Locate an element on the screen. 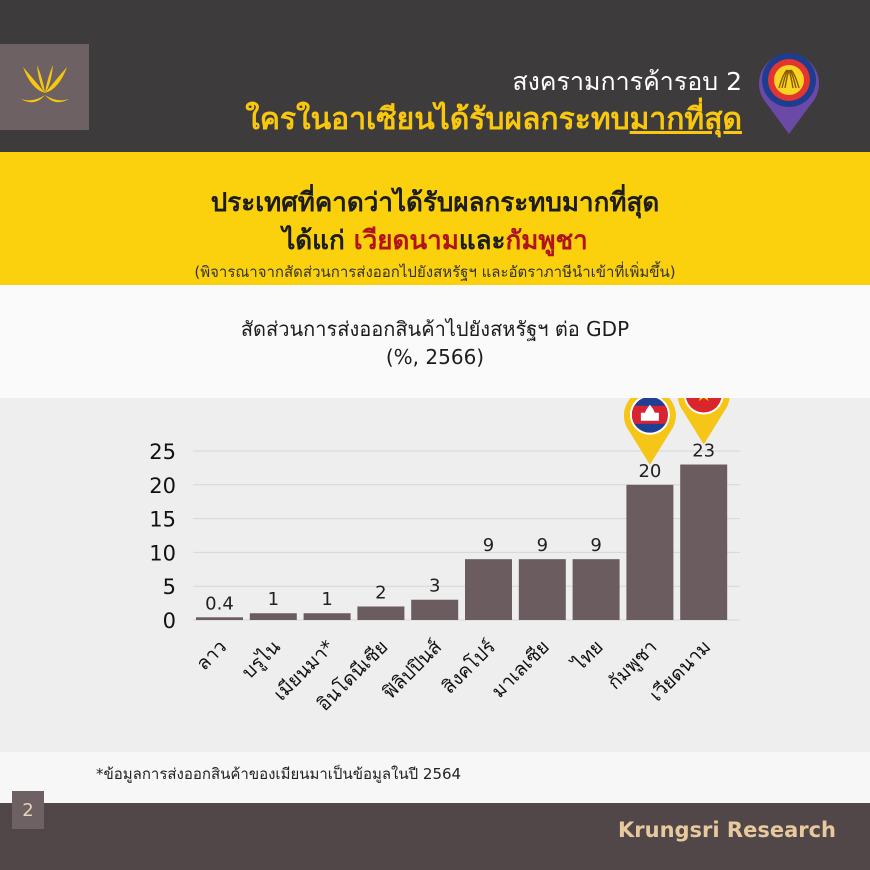  data-label: 2 is located at coordinates (380, 592).